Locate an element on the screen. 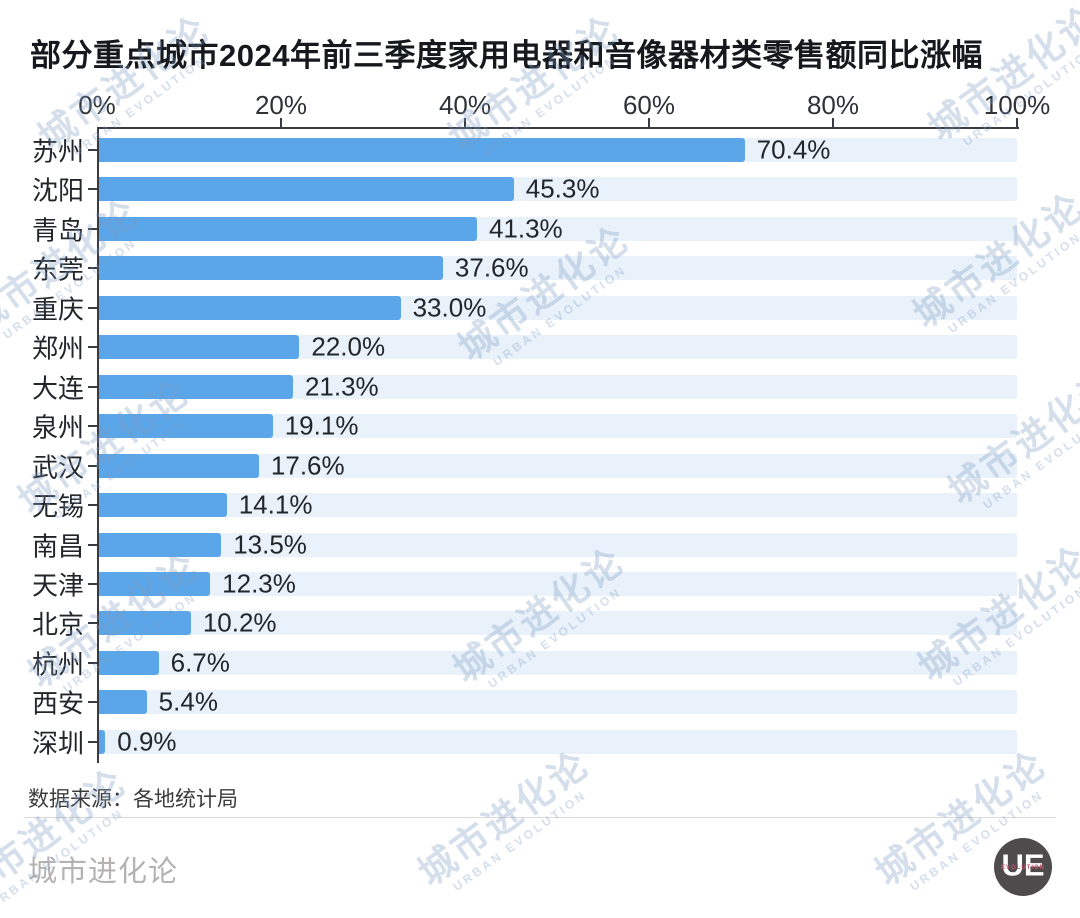 The width and height of the screenshot is (1080, 918). bar-row: 天津 12.3% is located at coordinates (540, 584).